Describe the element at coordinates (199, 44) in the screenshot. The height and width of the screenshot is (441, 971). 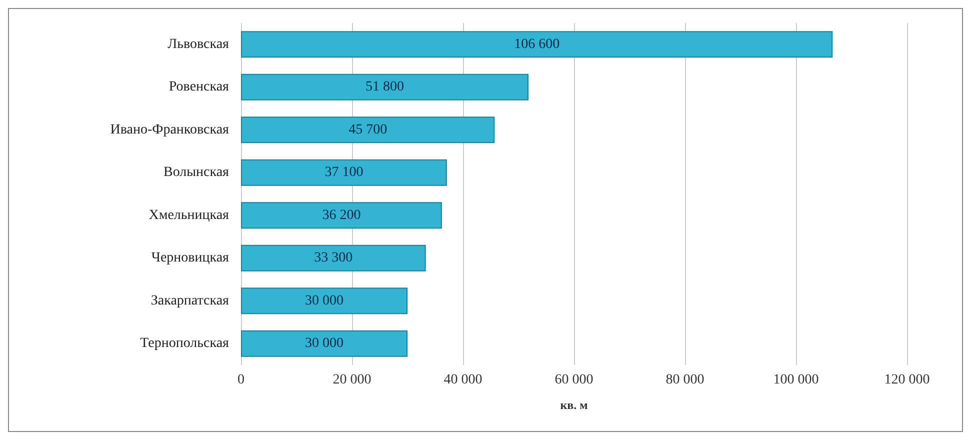
I see `y-tick-label: Львовская` at that location.